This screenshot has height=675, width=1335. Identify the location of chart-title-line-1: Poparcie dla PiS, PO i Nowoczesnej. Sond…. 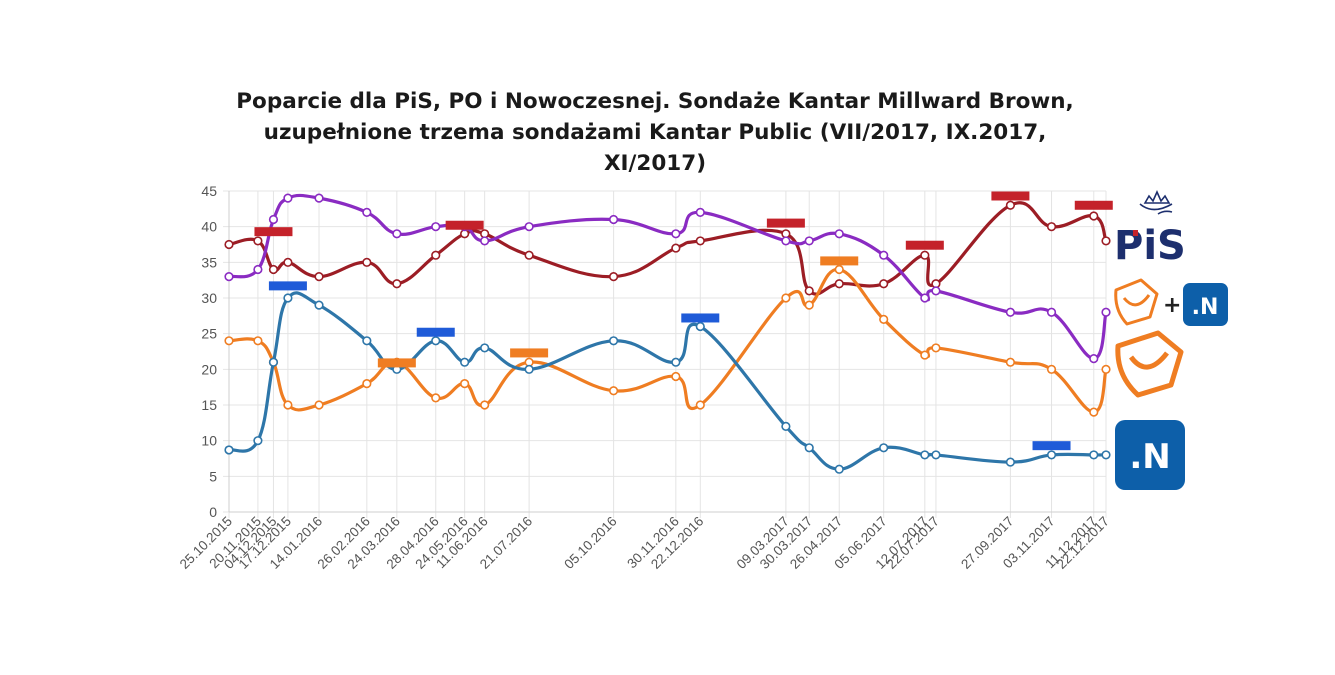
(655, 101).